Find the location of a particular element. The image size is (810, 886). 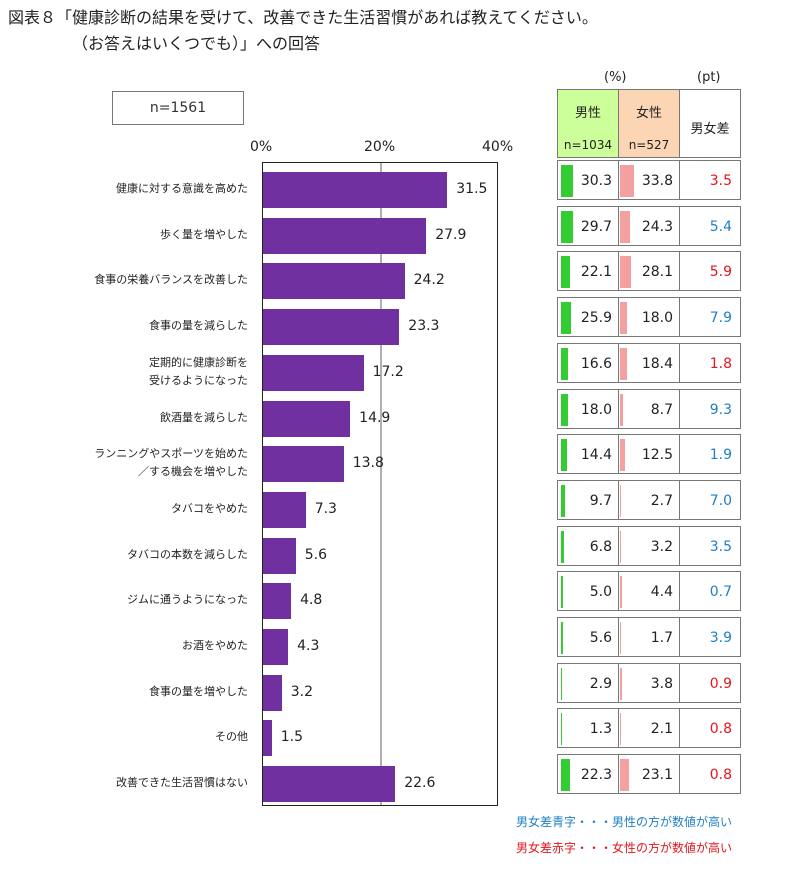

diff-cell: 3.5 is located at coordinates (710, 545).